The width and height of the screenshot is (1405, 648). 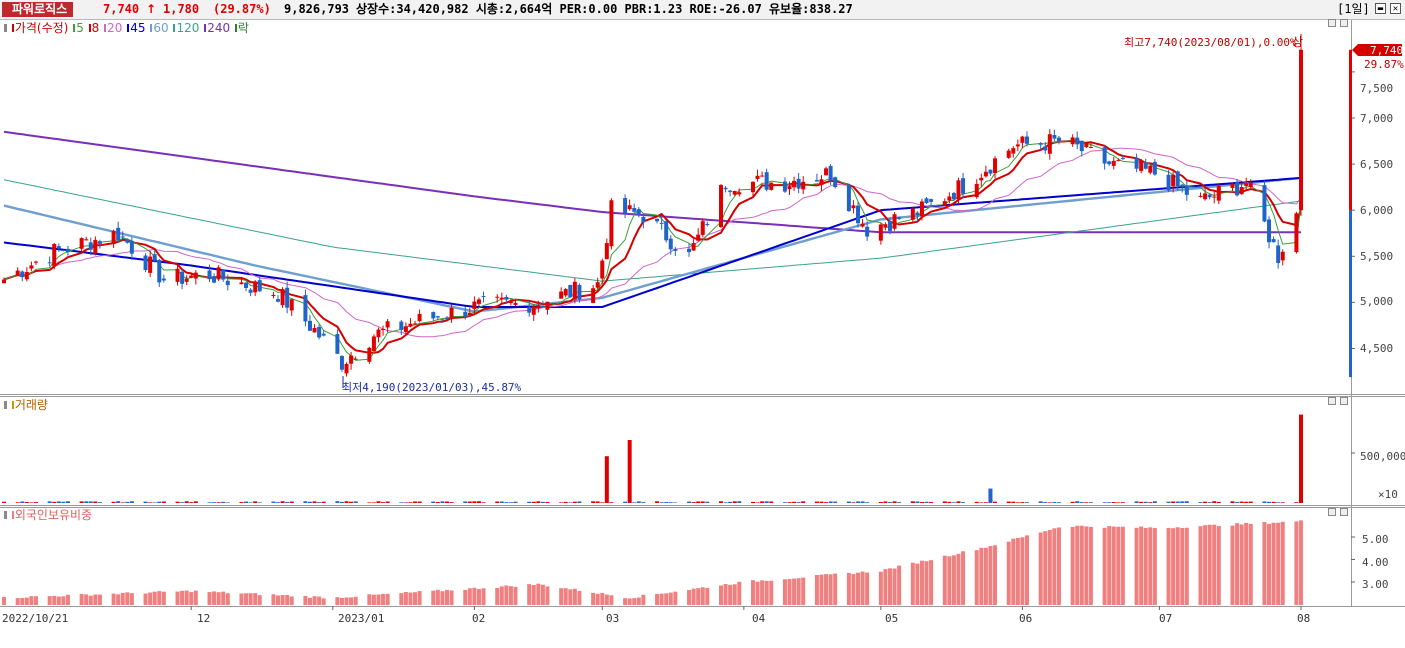 What do you see at coordinates (1380, 8) in the screenshot?
I see `minimize-icon: ▬` at bounding box center [1380, 8].